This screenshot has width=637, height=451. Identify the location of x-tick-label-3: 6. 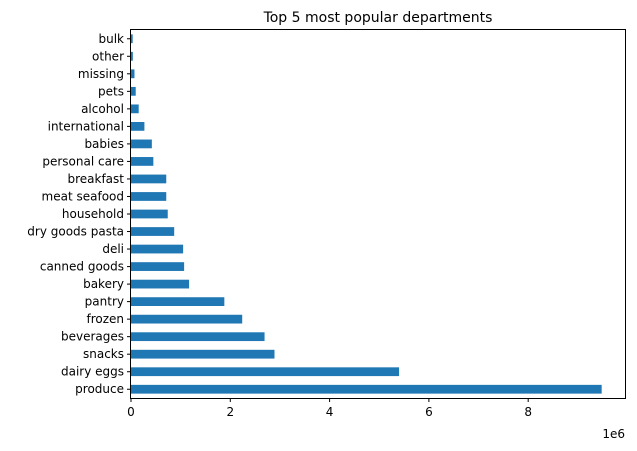
(429, 412).